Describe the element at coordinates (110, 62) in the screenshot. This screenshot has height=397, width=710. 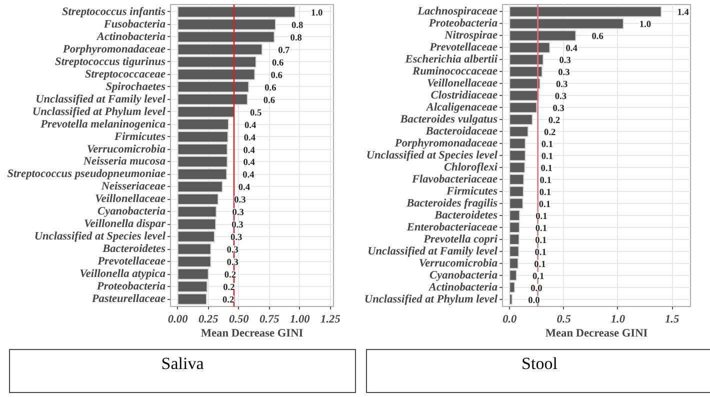
I see `y-tick-label: Streptococcus tigurinus` at that location.